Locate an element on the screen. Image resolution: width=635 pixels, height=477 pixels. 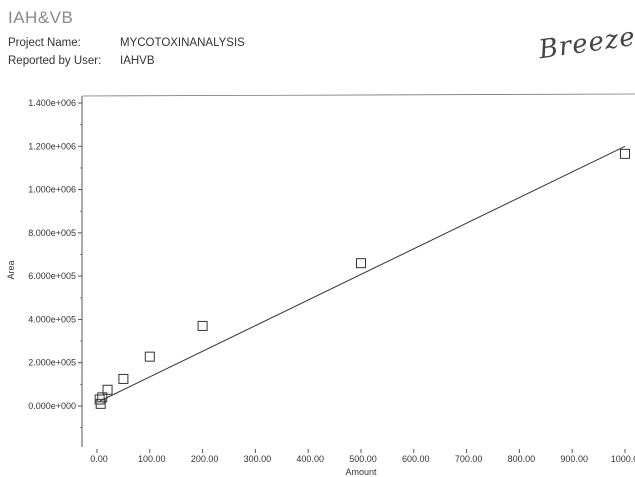
y-tick-label: 2.000e+005 is located at coordinates (52, 363).